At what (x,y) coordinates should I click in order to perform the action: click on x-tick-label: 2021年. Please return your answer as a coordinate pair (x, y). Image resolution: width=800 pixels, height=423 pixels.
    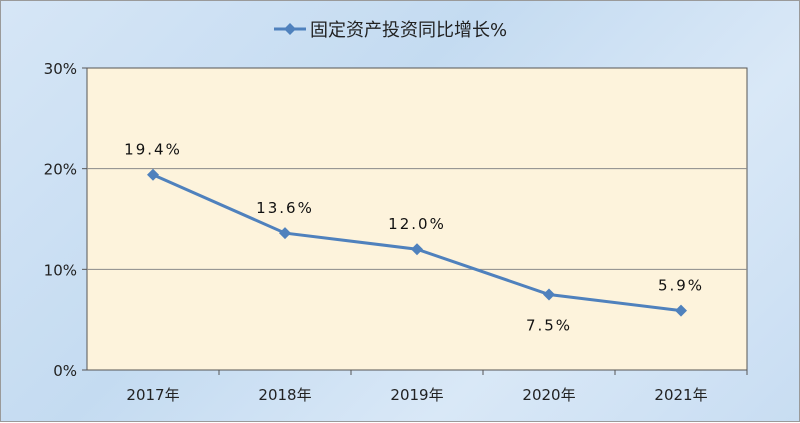
    Looking at the image, I should click on (680, 395).